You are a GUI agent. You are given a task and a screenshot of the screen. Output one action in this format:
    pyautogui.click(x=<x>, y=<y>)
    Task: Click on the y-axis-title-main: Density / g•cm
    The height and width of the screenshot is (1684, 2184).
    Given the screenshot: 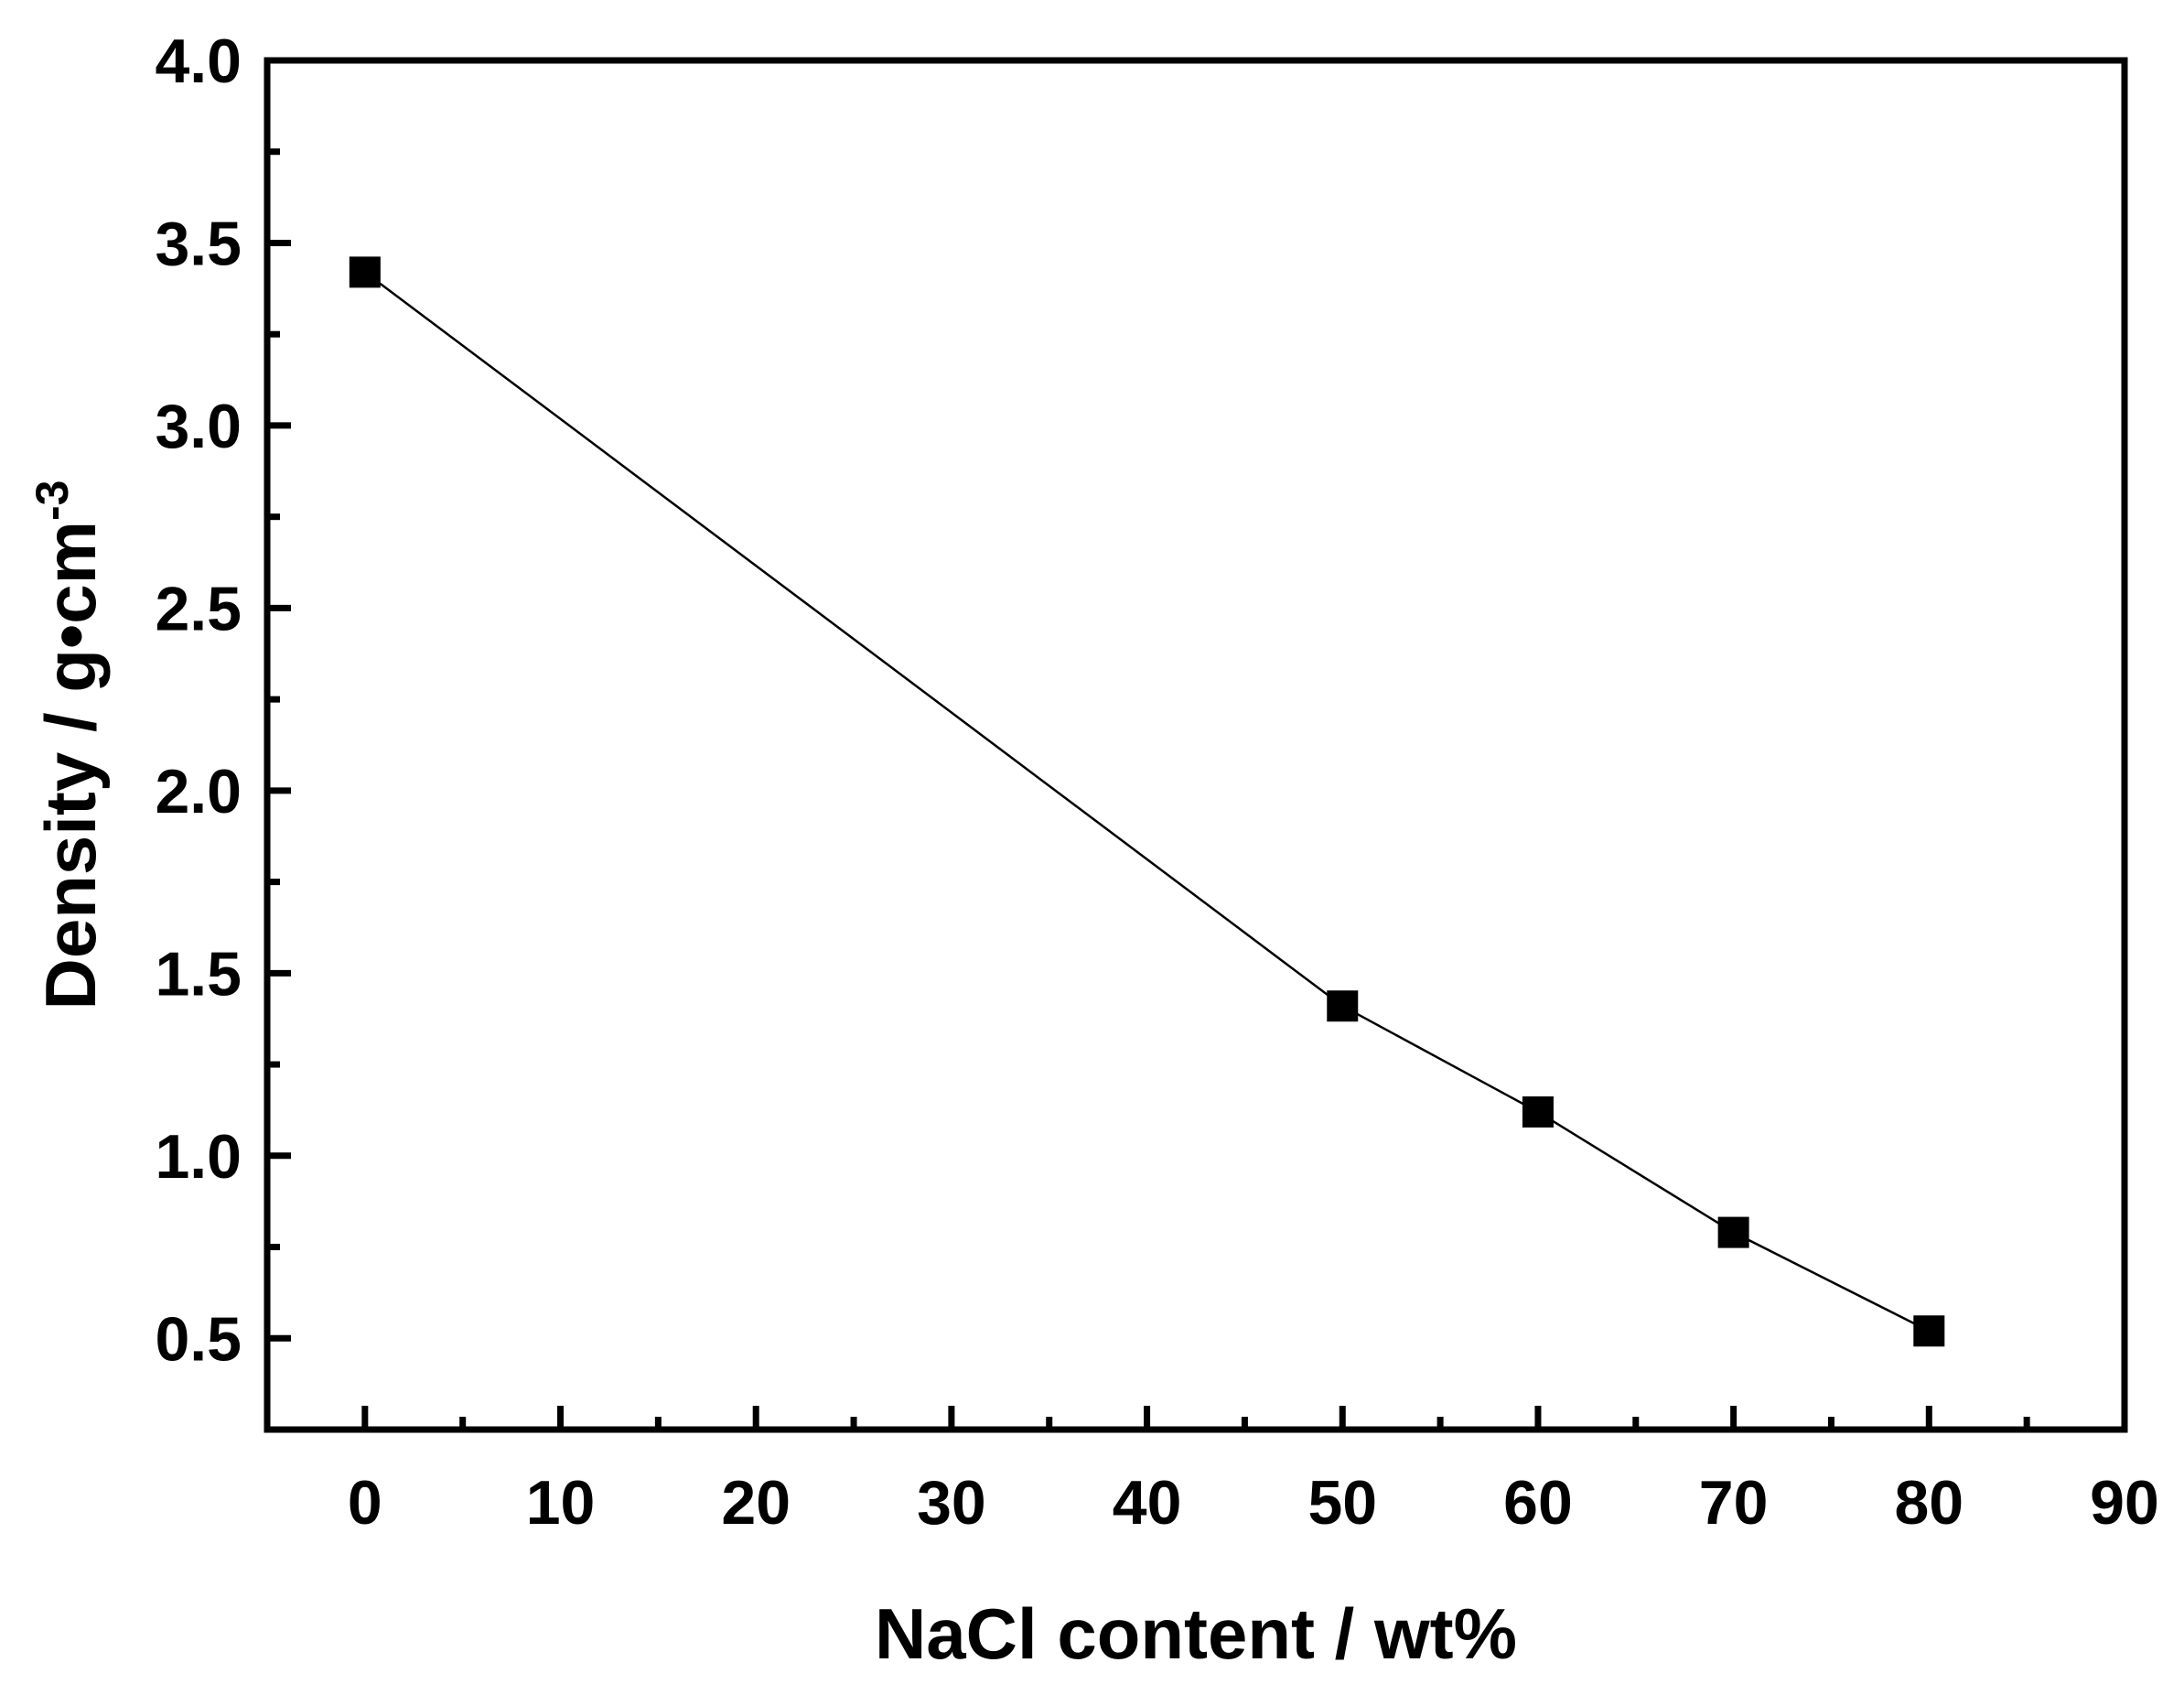 What is the action you would take?
    pyautogui.click(x=70, y=765)
    